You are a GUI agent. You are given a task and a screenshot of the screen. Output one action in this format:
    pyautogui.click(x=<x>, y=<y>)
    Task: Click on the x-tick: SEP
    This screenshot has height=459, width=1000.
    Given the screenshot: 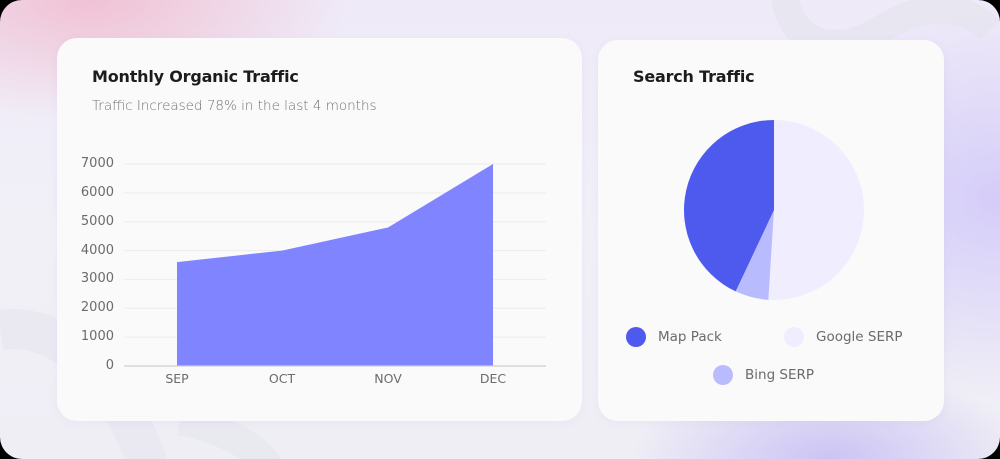 What is the action you would take?
    pyautogui.click(x=177, y=378)
    